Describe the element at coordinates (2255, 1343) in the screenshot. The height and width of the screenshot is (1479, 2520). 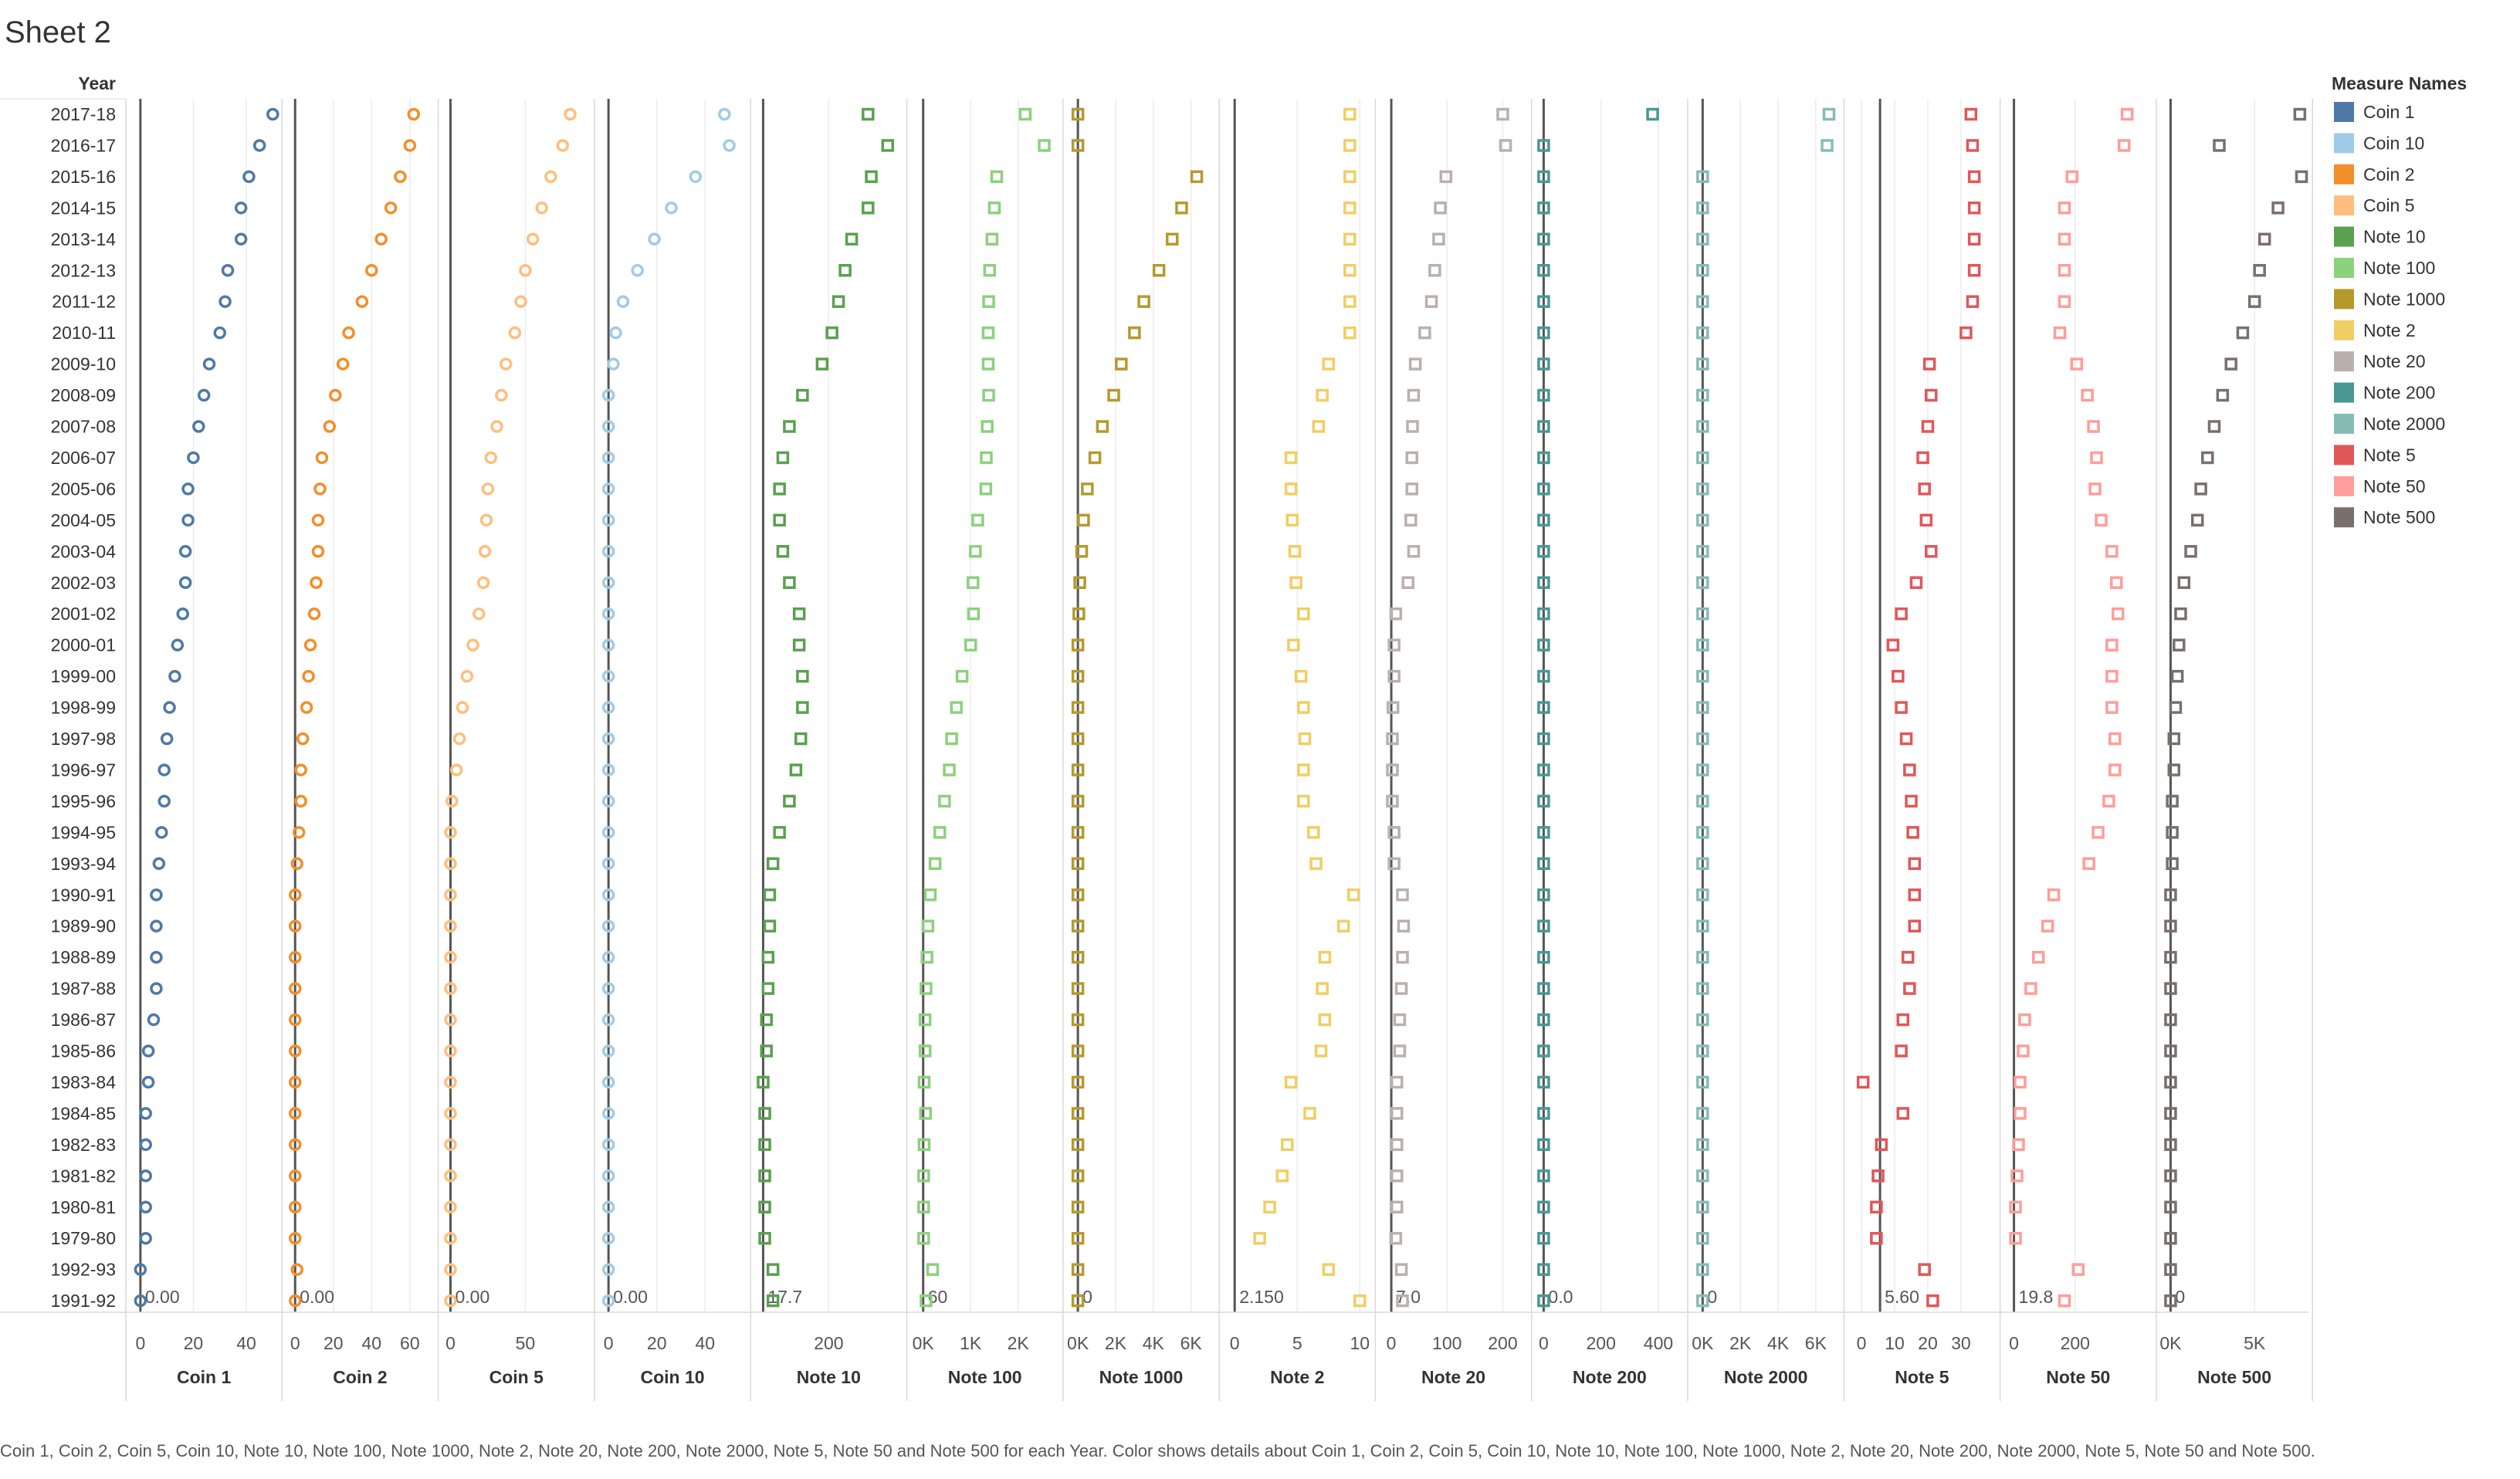
I see `axis-tick-label: 5K` at that location.